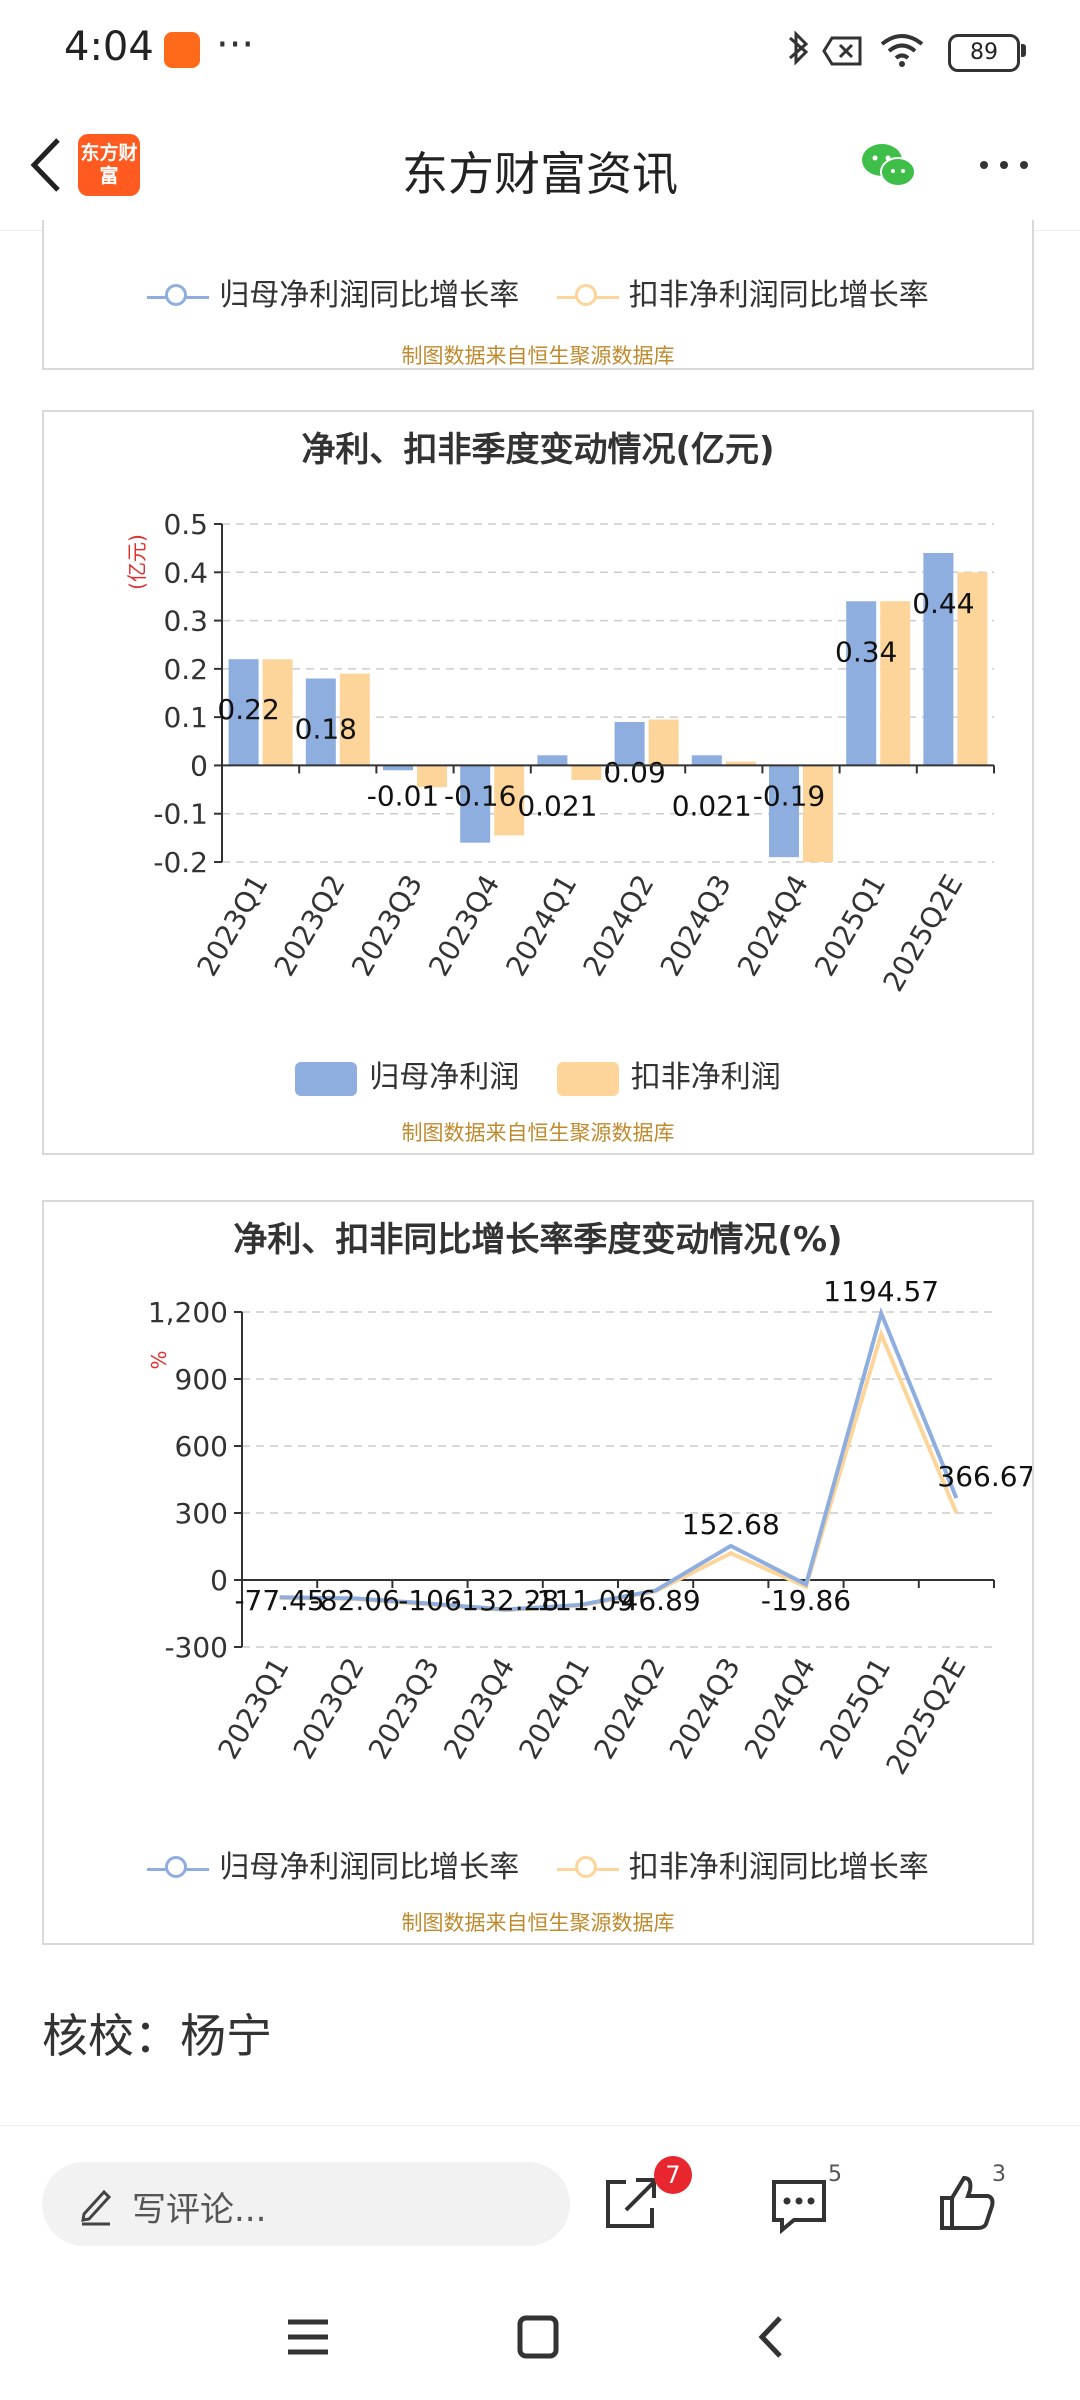 The image size is (1080, 2400). Describe the element at coordinates (789, 795) in the screenshot. I see `data-label: -0.19` at that location.